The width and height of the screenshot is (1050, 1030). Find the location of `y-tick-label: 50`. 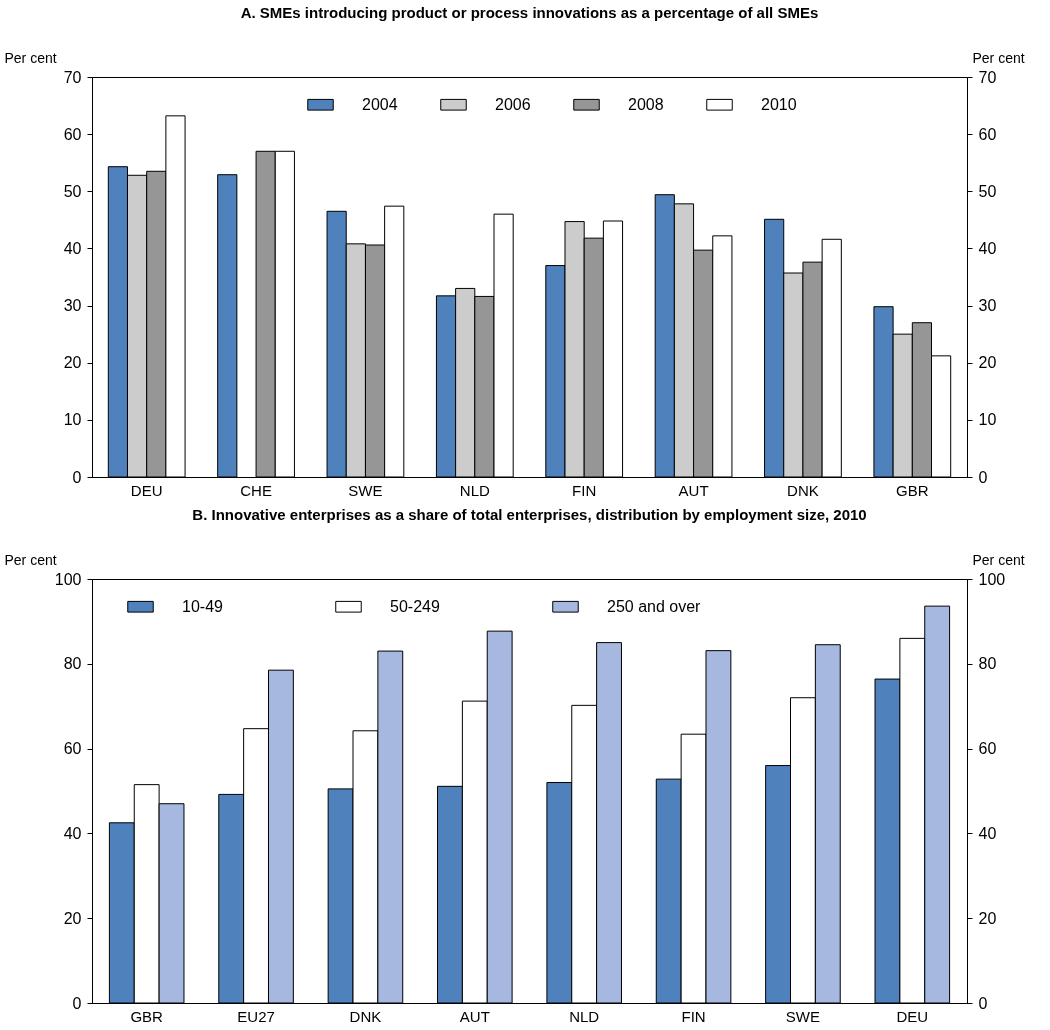

y-tick-label: 50 is located at coordinates (72, 191).